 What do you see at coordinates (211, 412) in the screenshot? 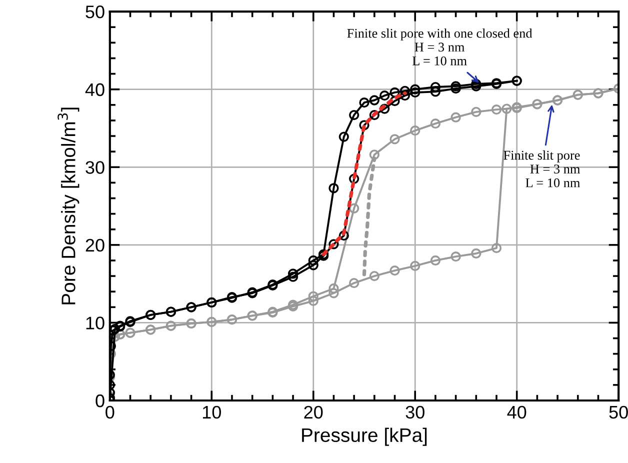
I see `x-tick-label: 10` at bounding box center [211, 412].